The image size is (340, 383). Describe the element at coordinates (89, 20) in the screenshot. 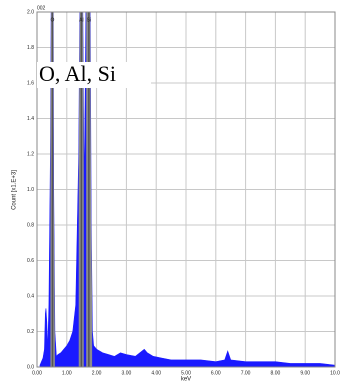

I see `peak-label: Si` at that location.